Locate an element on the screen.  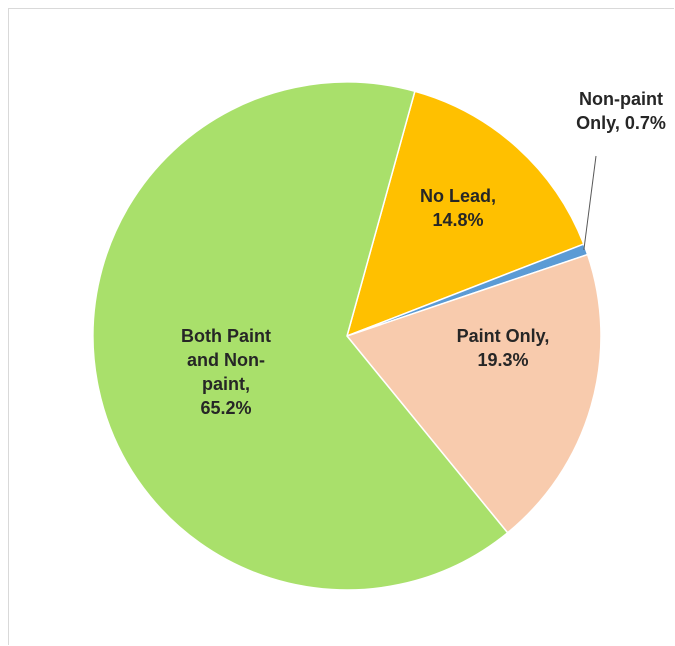
data-label-paint-only: Paint Only, 19.3% is located at coordinates (503, 348).